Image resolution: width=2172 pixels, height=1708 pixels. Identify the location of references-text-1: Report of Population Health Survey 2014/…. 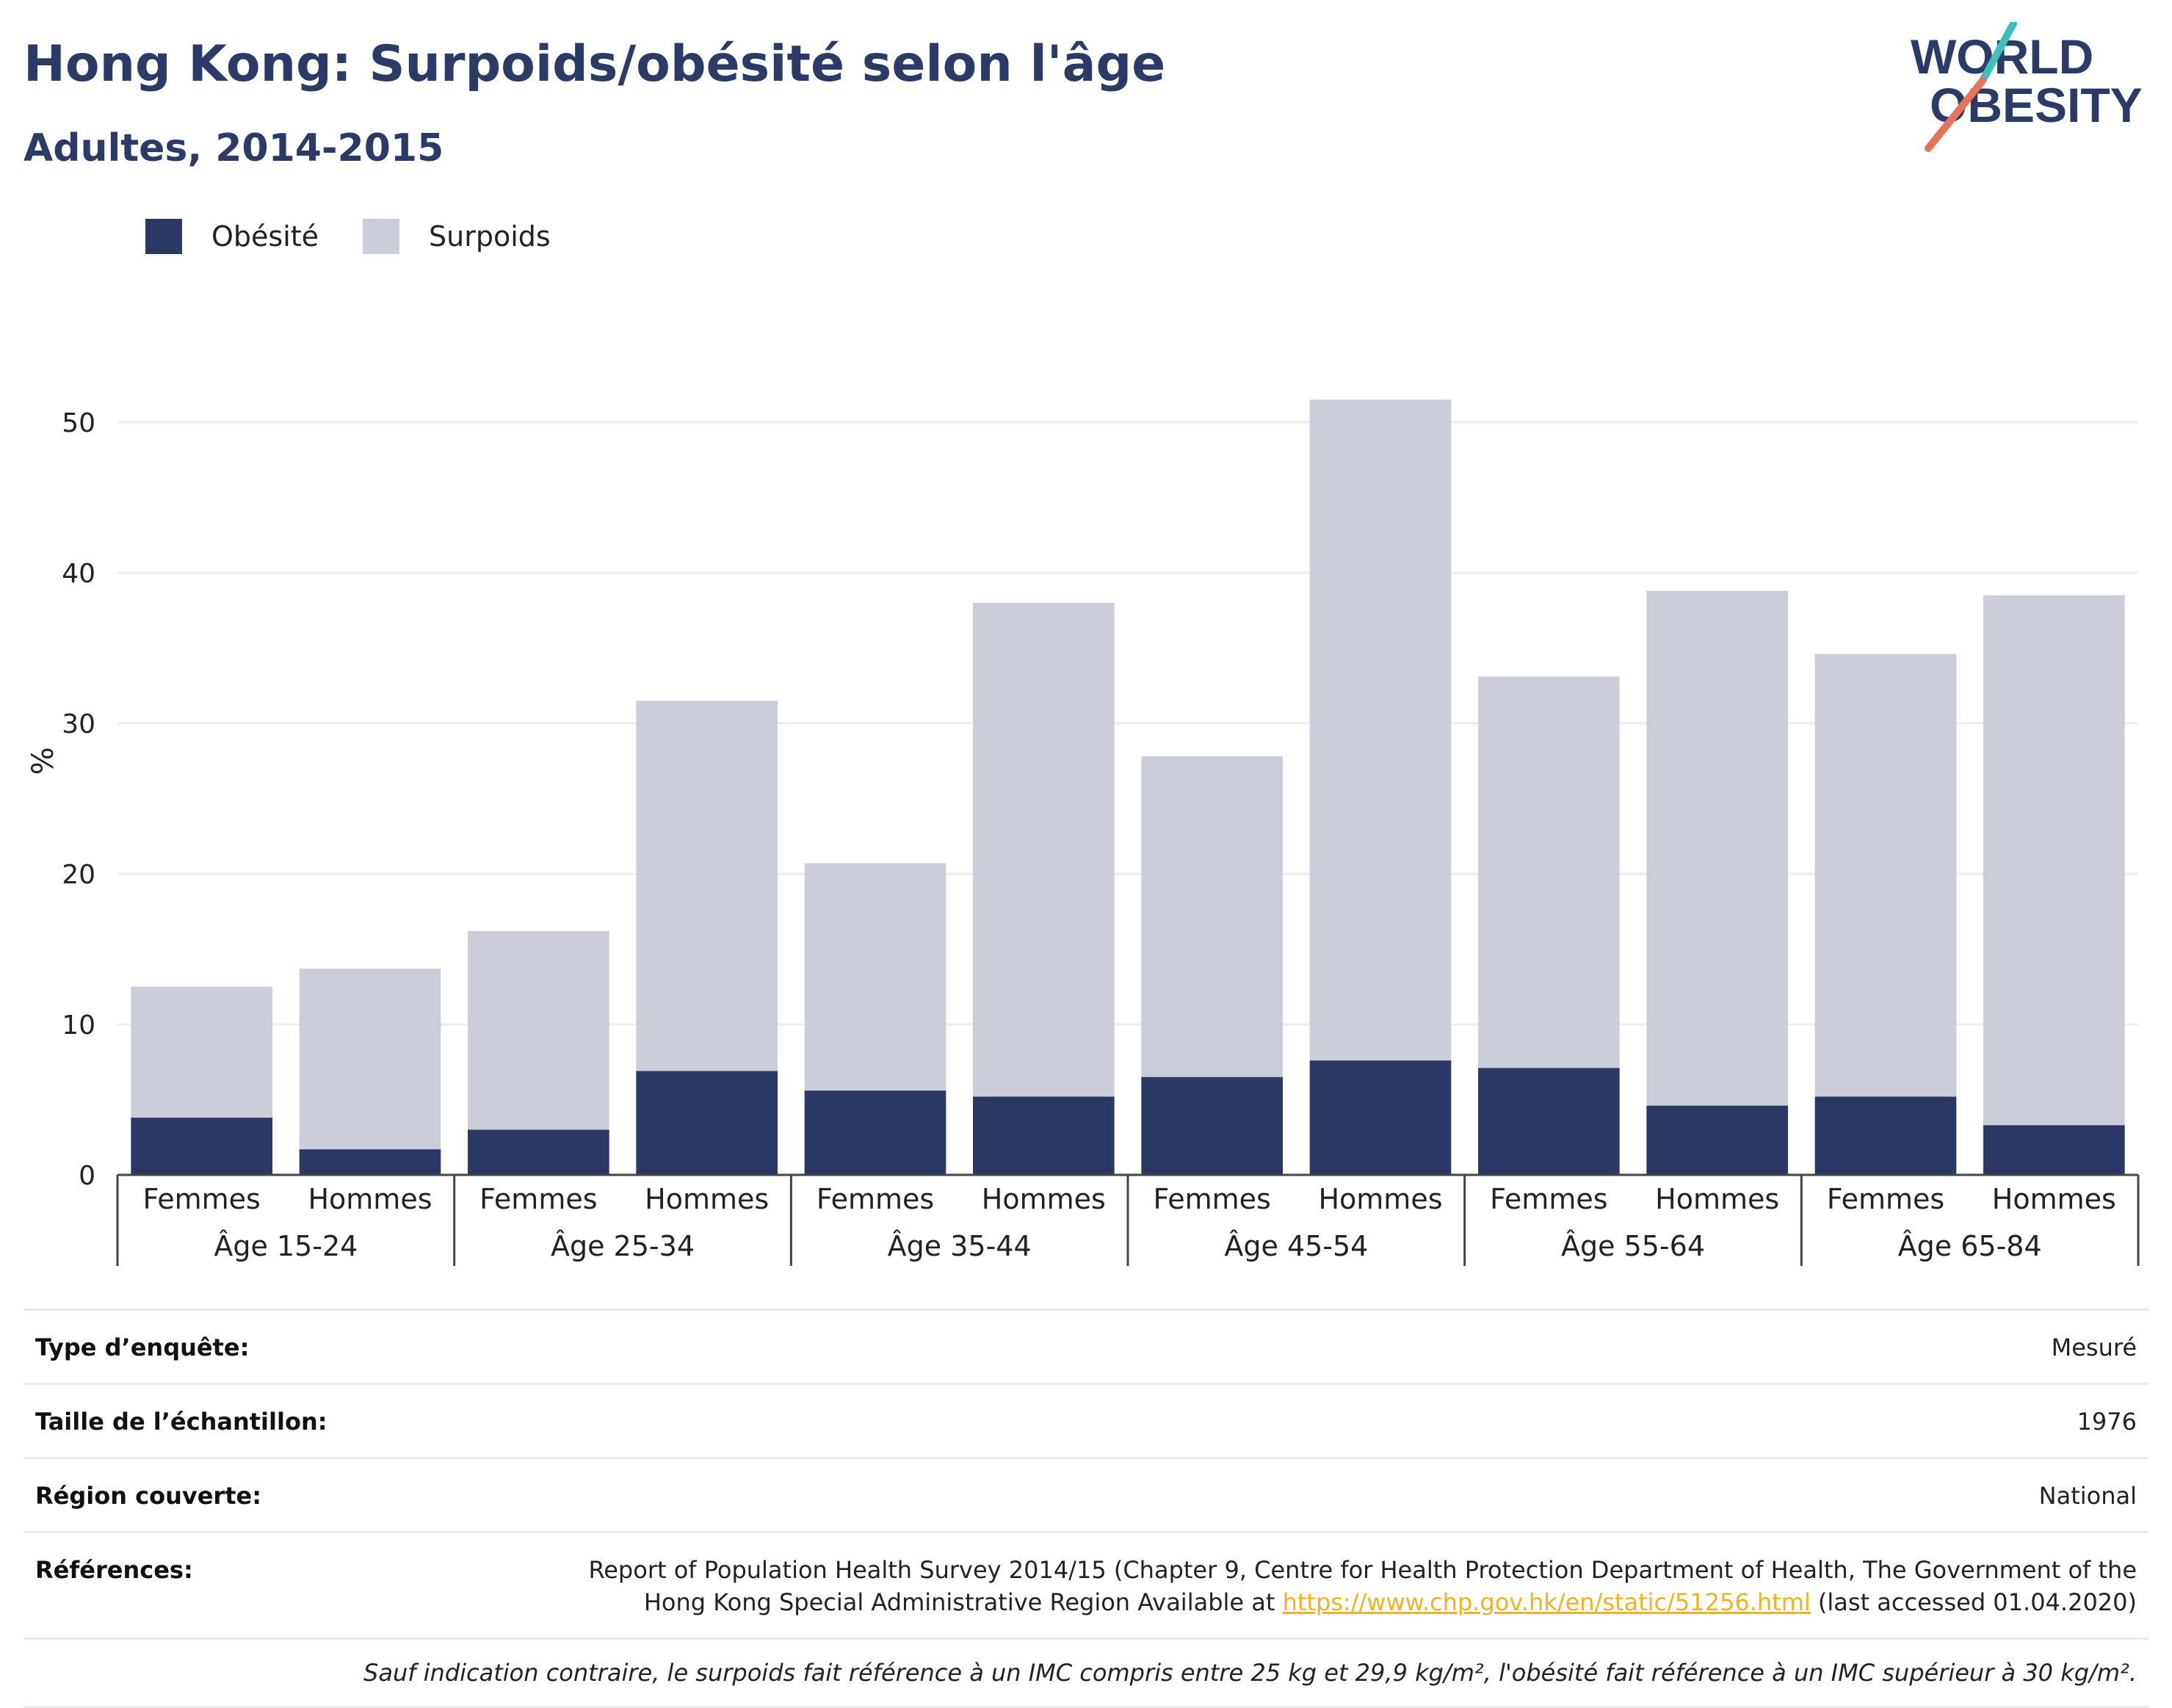
(1362, 1570).